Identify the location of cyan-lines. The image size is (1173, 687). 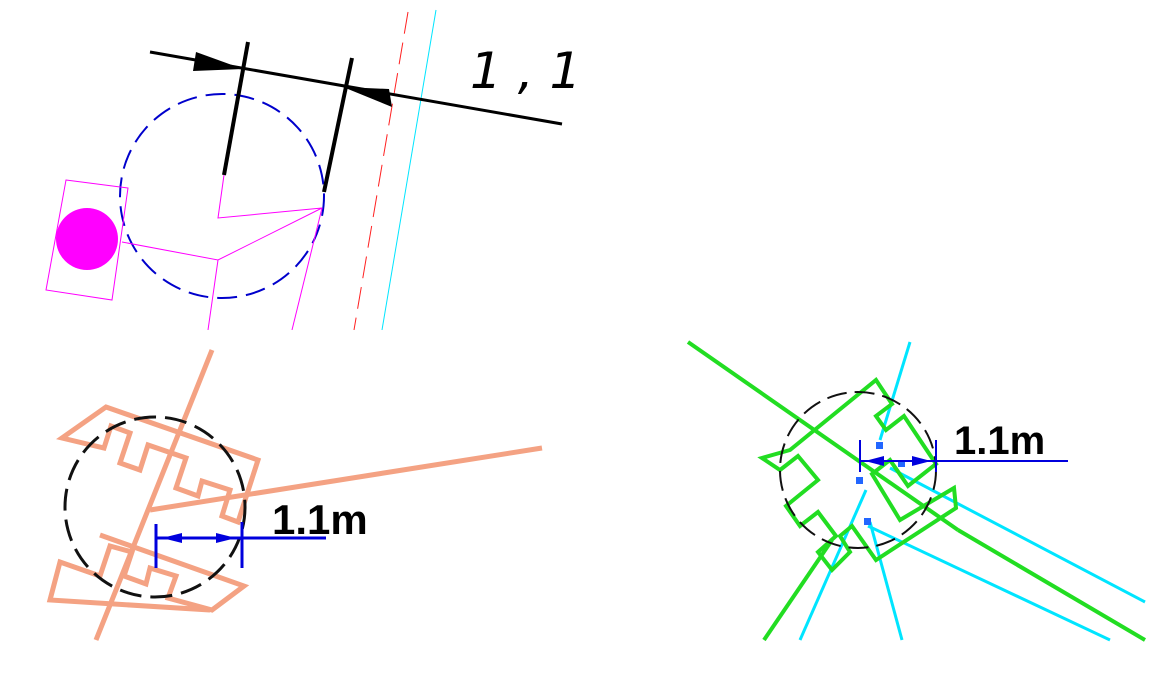
(972, 491).